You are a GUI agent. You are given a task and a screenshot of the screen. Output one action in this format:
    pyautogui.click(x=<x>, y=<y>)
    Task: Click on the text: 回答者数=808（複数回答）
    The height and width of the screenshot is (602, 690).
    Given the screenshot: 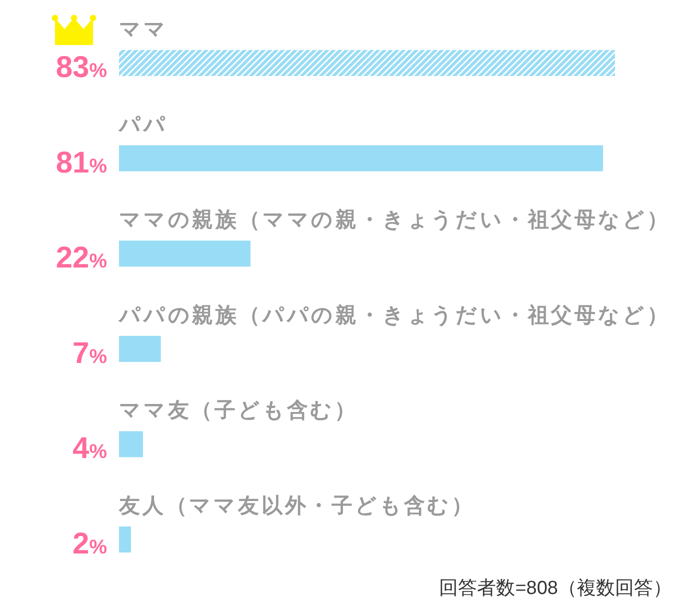 What is the action you would take?
    pyautogui.click(x=555, y=588)
    